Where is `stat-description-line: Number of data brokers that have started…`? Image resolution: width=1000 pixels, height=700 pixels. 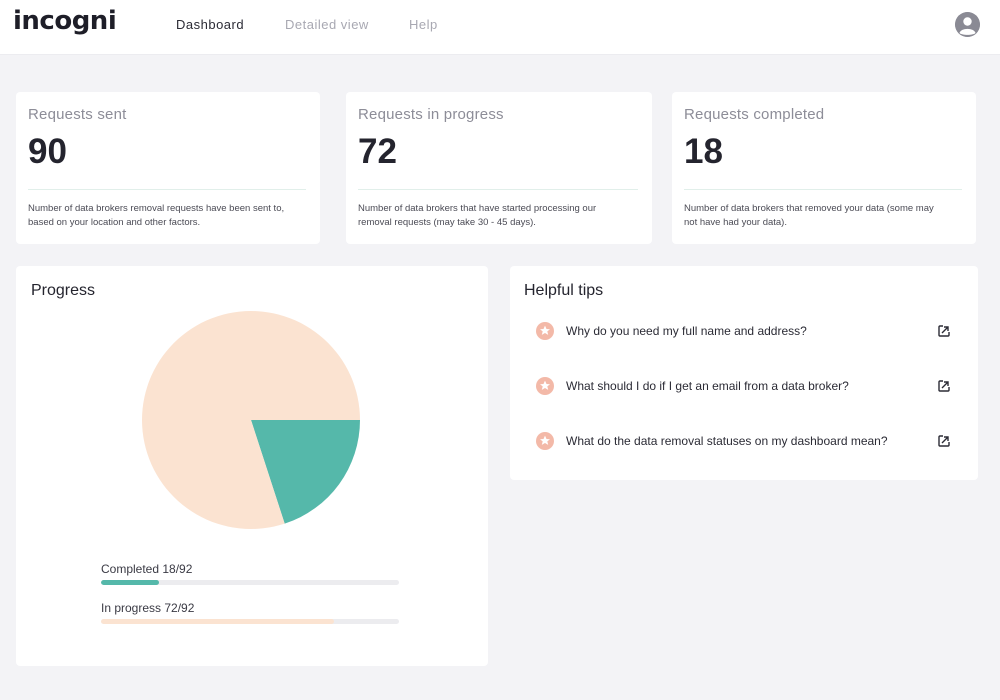 stat-description-line: Number of data brokers that have started… is located at coordinates (477, 208).